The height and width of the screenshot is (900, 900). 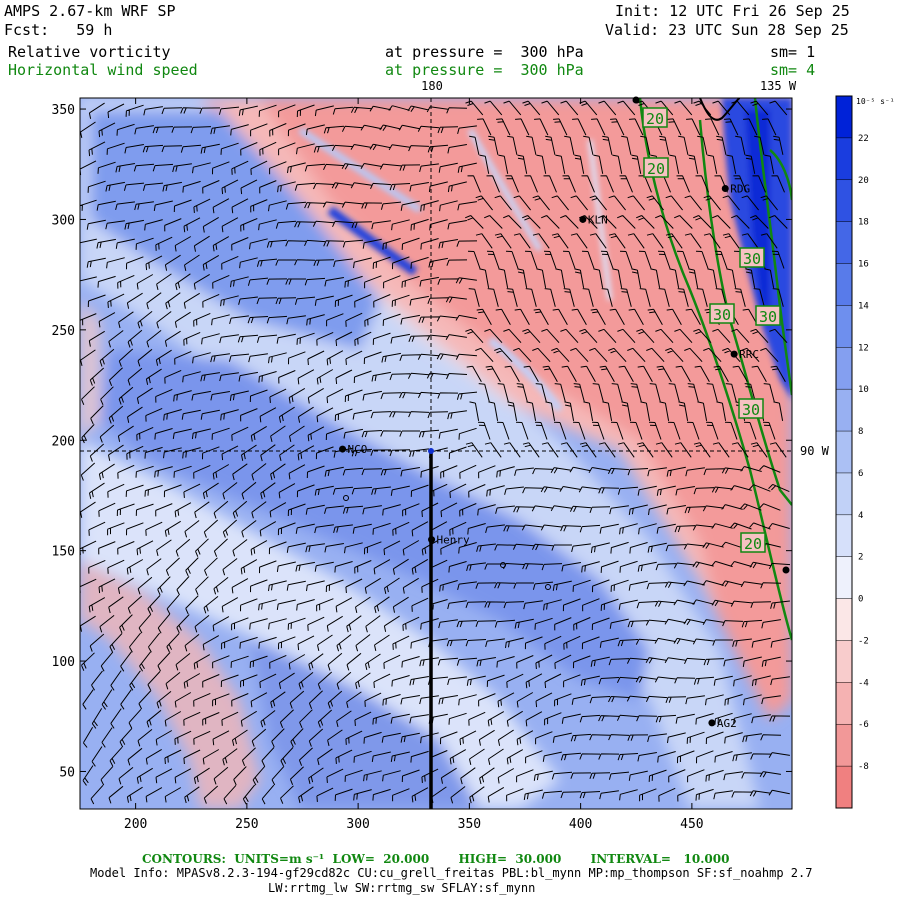 What do you see at coordinates (815, 451) in the screenshot?
I see `meridian-label-90w: 90 W` at bounding box center [815, 451].